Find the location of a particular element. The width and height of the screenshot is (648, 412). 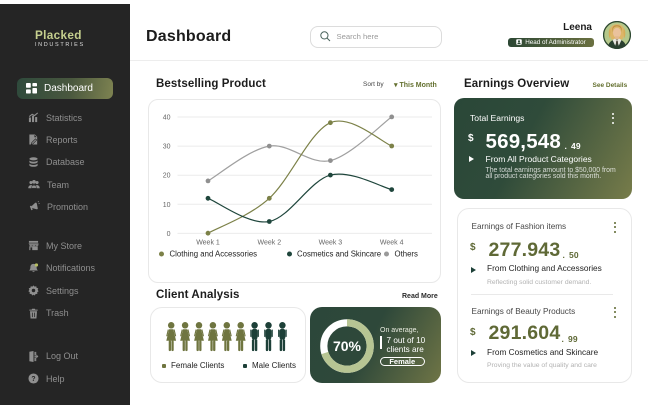

svg-text: Week 4 is located at coordinates (391, 243).